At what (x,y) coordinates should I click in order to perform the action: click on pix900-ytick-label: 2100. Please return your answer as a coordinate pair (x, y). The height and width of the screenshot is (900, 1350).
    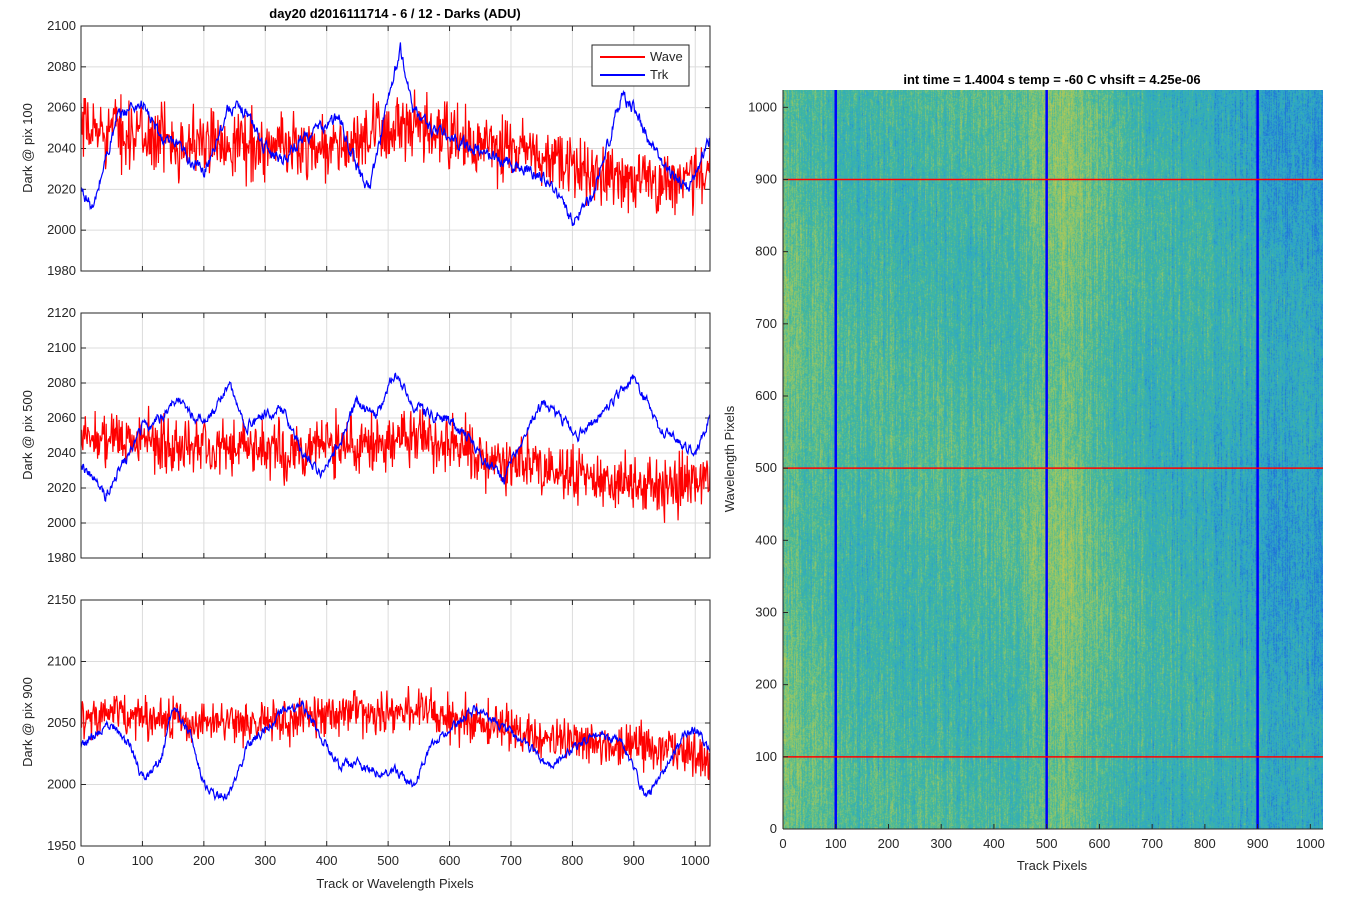
    Looking at the image, I should click on (61, 661).